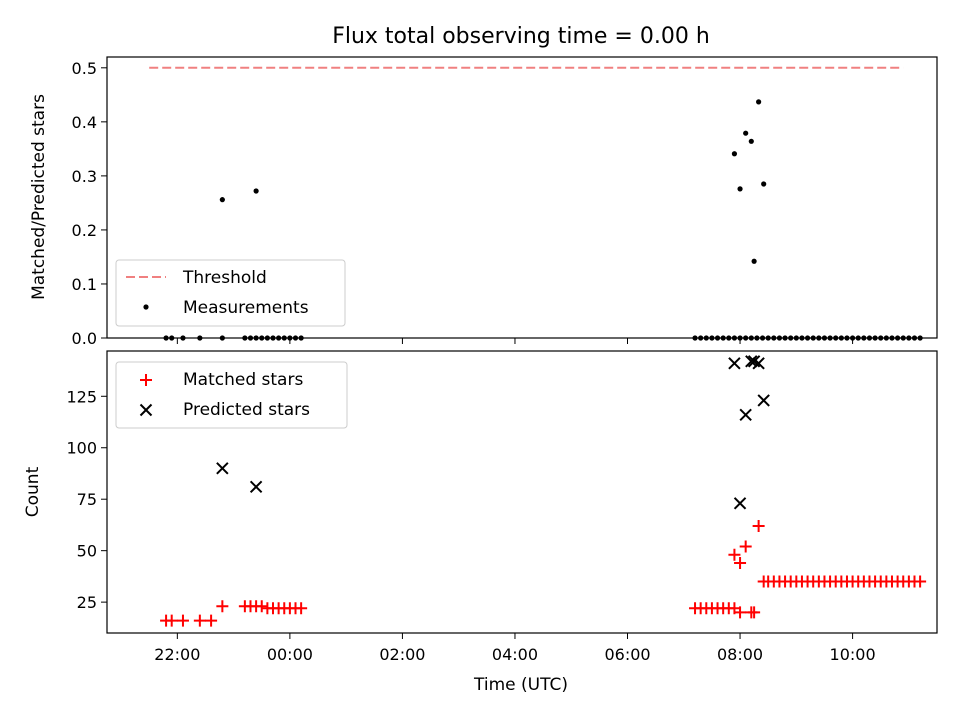 The height and width of the screenshot is (724, 960). Describe the element at coordinates (740, 654) in the screenshot. I see `x-tick-label: 08:00` at that location.